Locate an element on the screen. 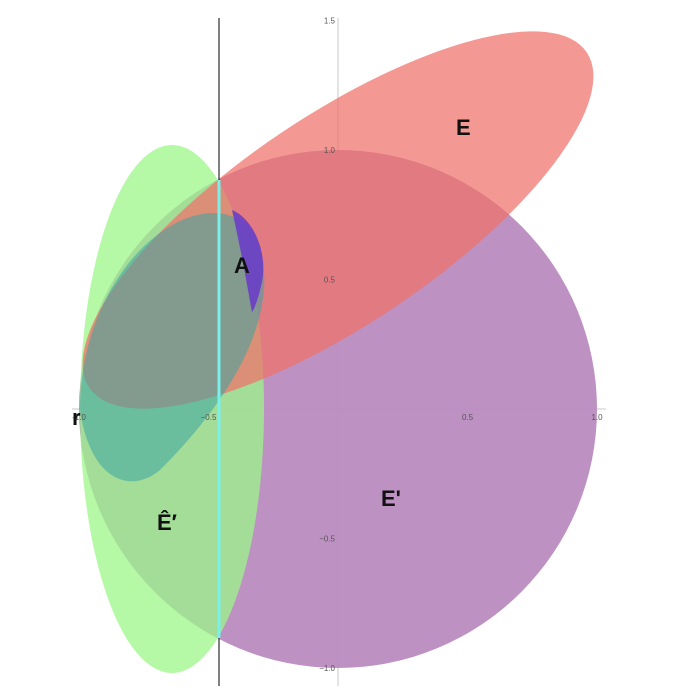 This screenshot has height=700, width=699. region-a is located at coordinates (248, 261).